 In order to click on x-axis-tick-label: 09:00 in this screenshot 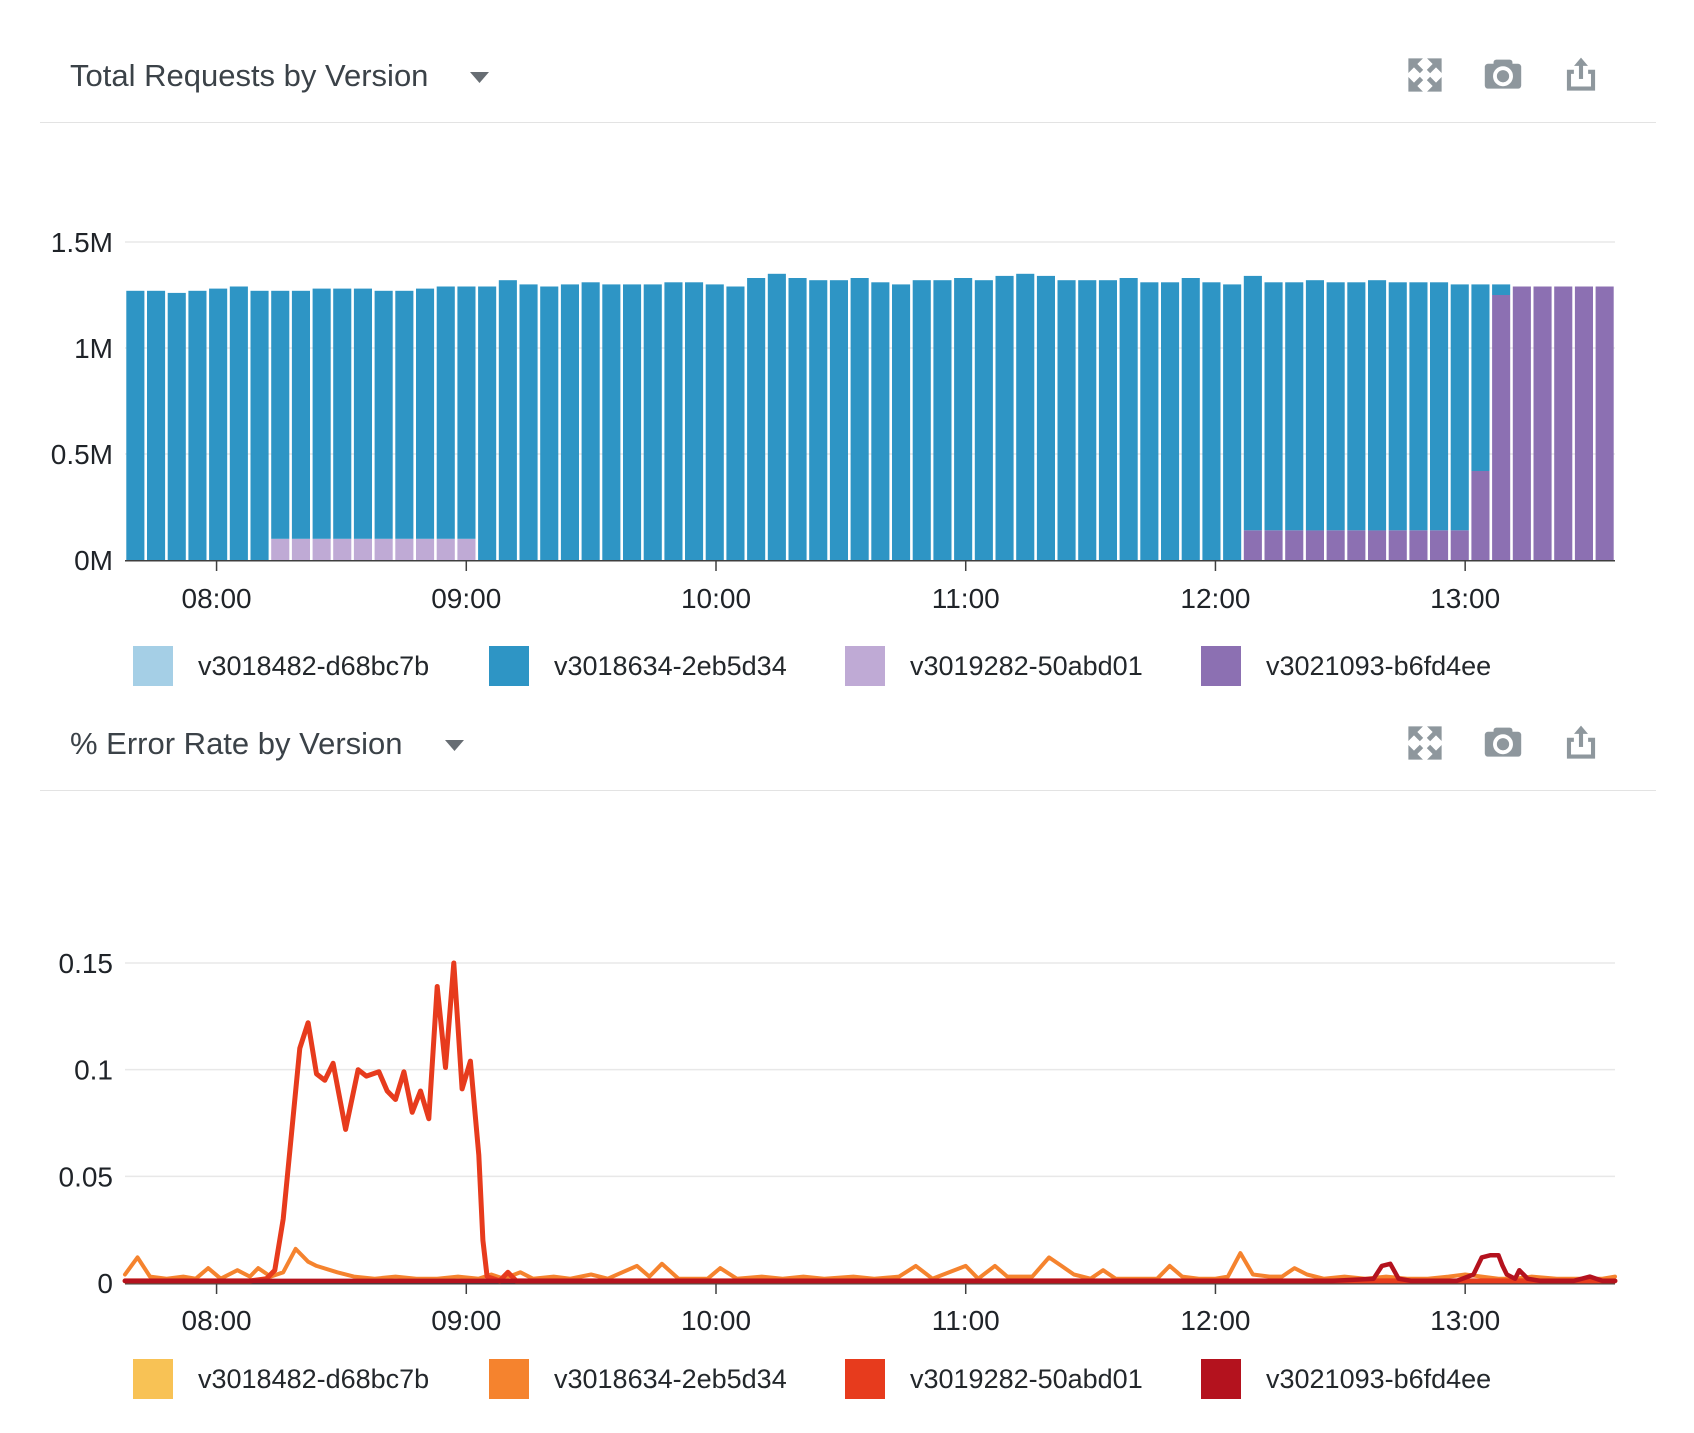, I will do `click(466, 598)`.